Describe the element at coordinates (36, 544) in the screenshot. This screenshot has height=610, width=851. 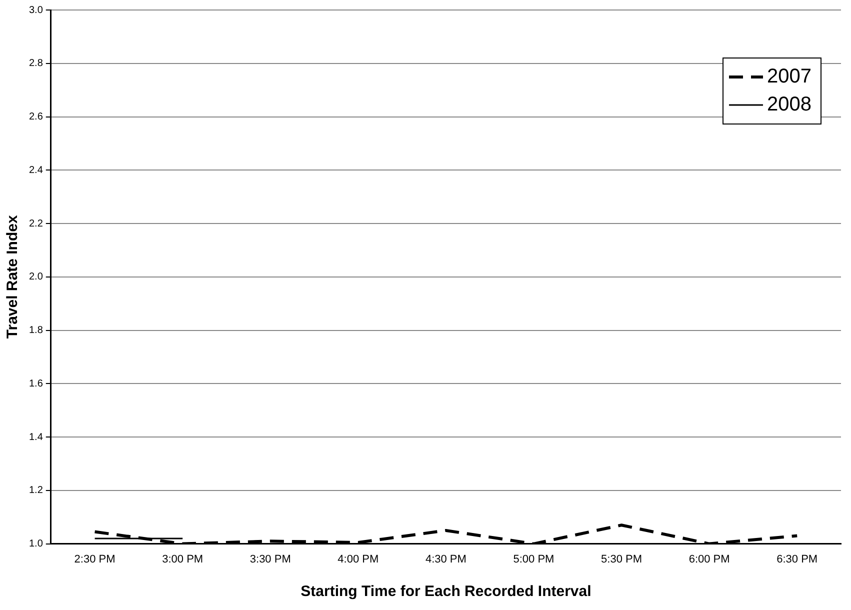
I see `y-tick-label: 1.0` at that location.